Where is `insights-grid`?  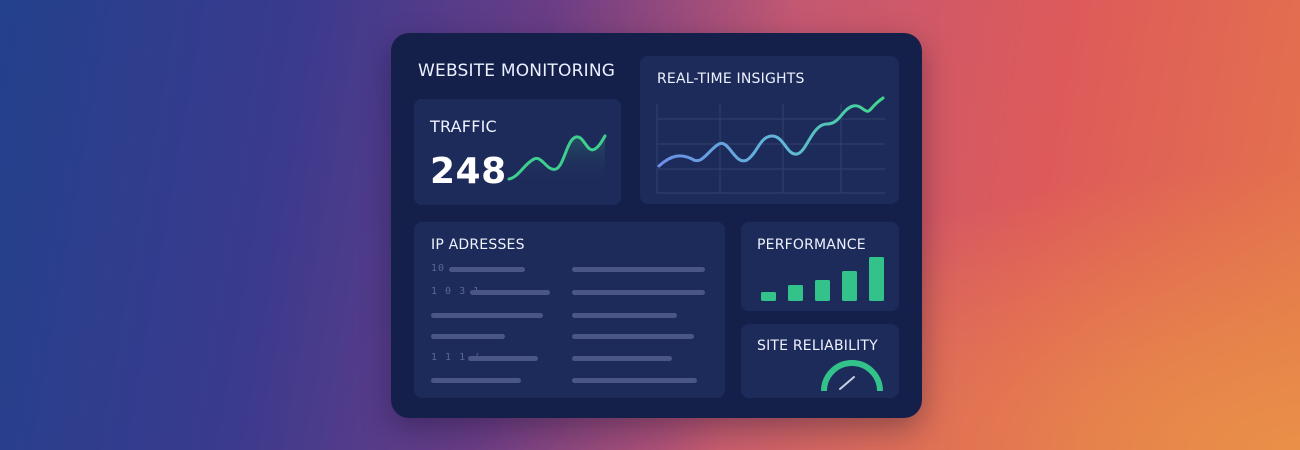
insights-grid is located at coordinates (770, 149).